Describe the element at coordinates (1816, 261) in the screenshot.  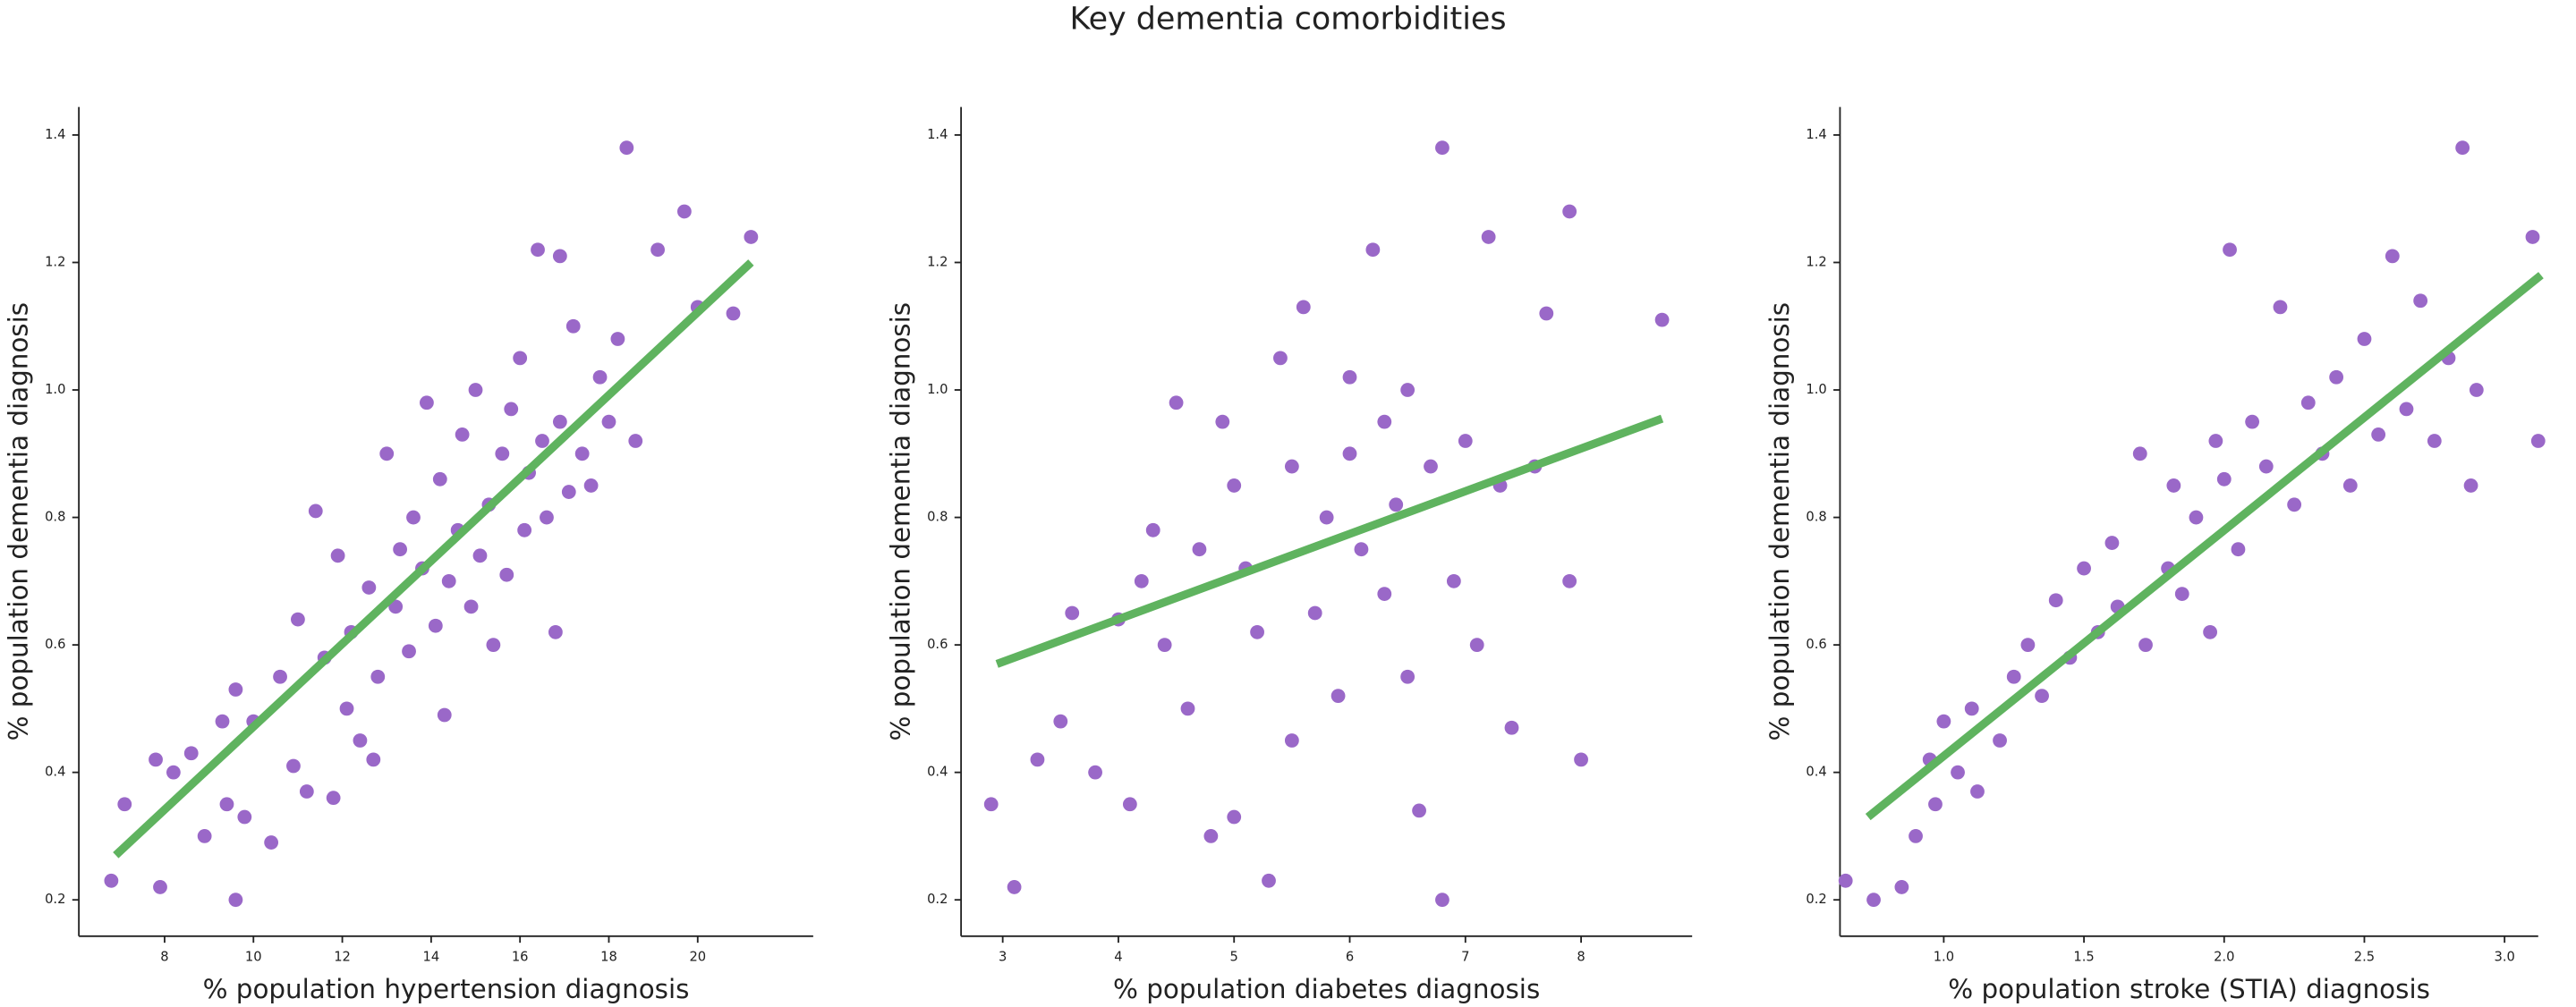
I see `y-tick-label: 1.2` at that location.